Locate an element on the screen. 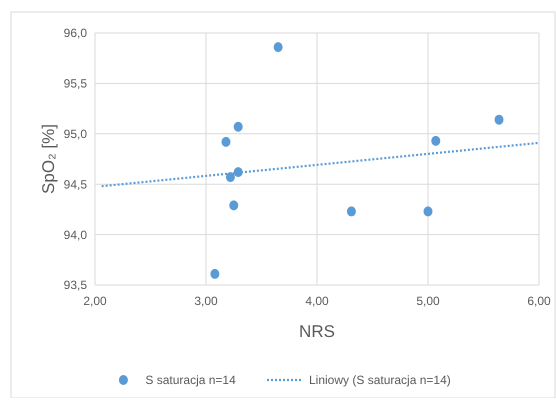 The width and height of the screenshot is (556, 405). x-tick-label: 6,00 is located at coordinates (539, 301).